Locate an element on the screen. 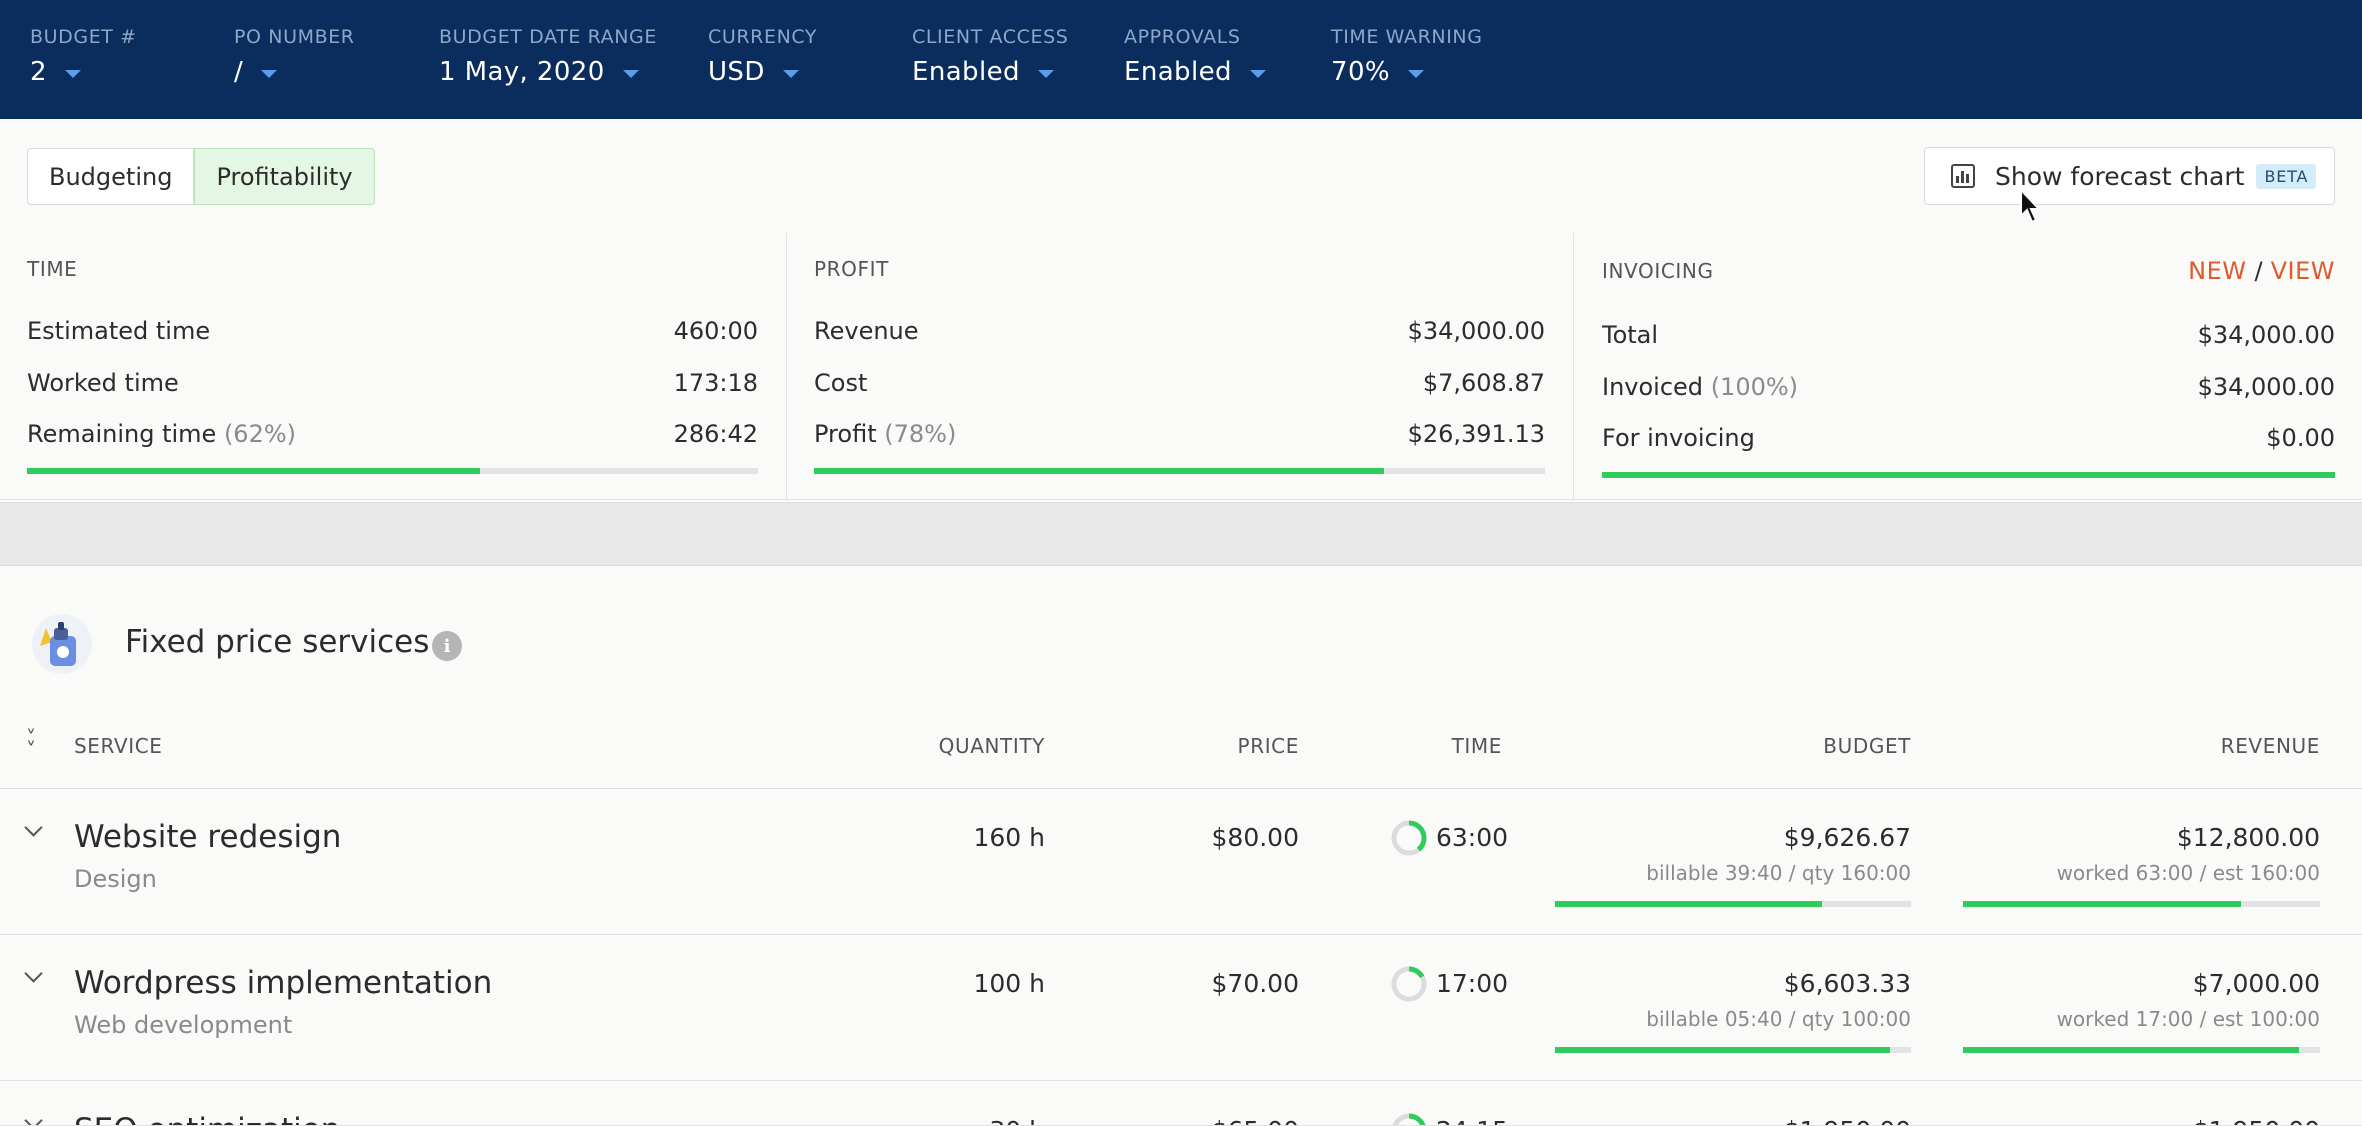 This screenshot has height=1126, width=2362. approvals-label: APPROVALS is located at coordinates (1182, 37).